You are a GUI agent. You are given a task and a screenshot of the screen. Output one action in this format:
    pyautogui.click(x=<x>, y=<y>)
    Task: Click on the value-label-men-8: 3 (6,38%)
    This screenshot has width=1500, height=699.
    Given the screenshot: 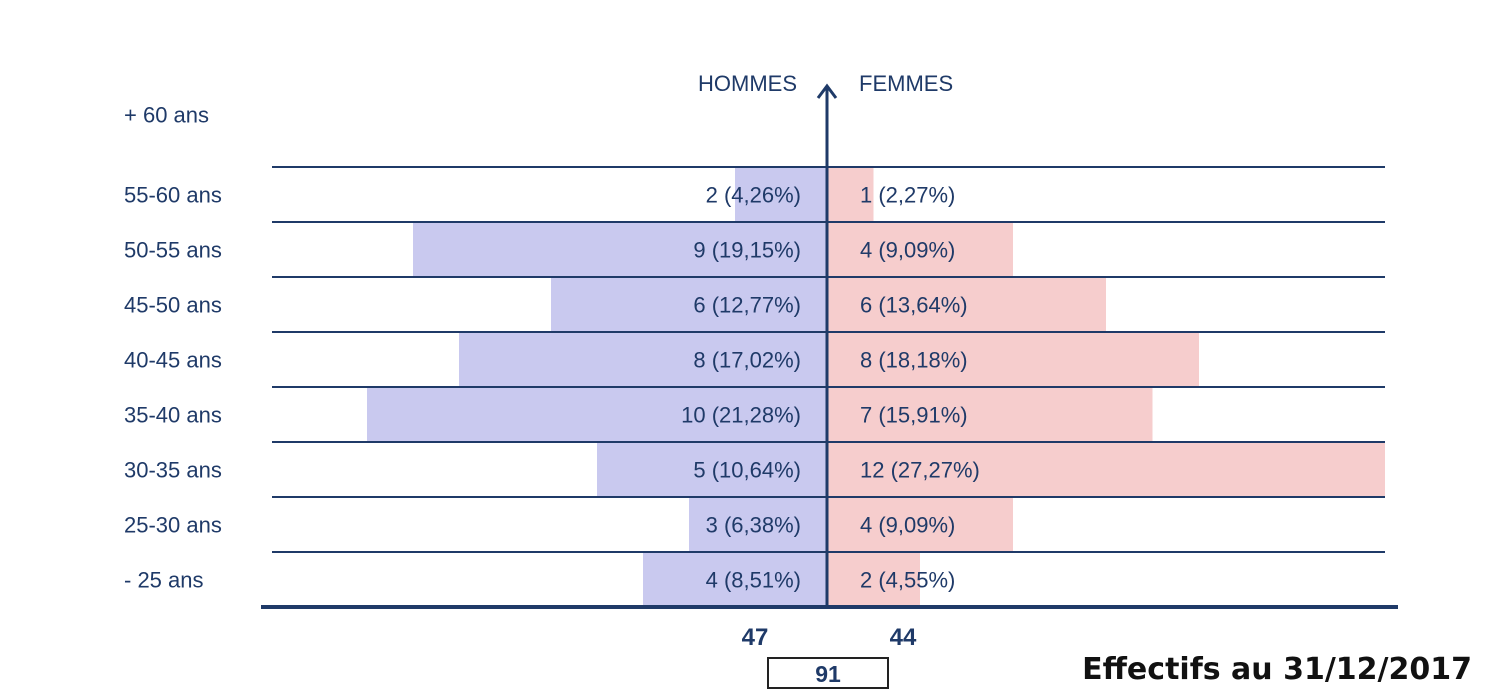 What is the action you would take?
    pyautogui.click(x=753, y=525)
    